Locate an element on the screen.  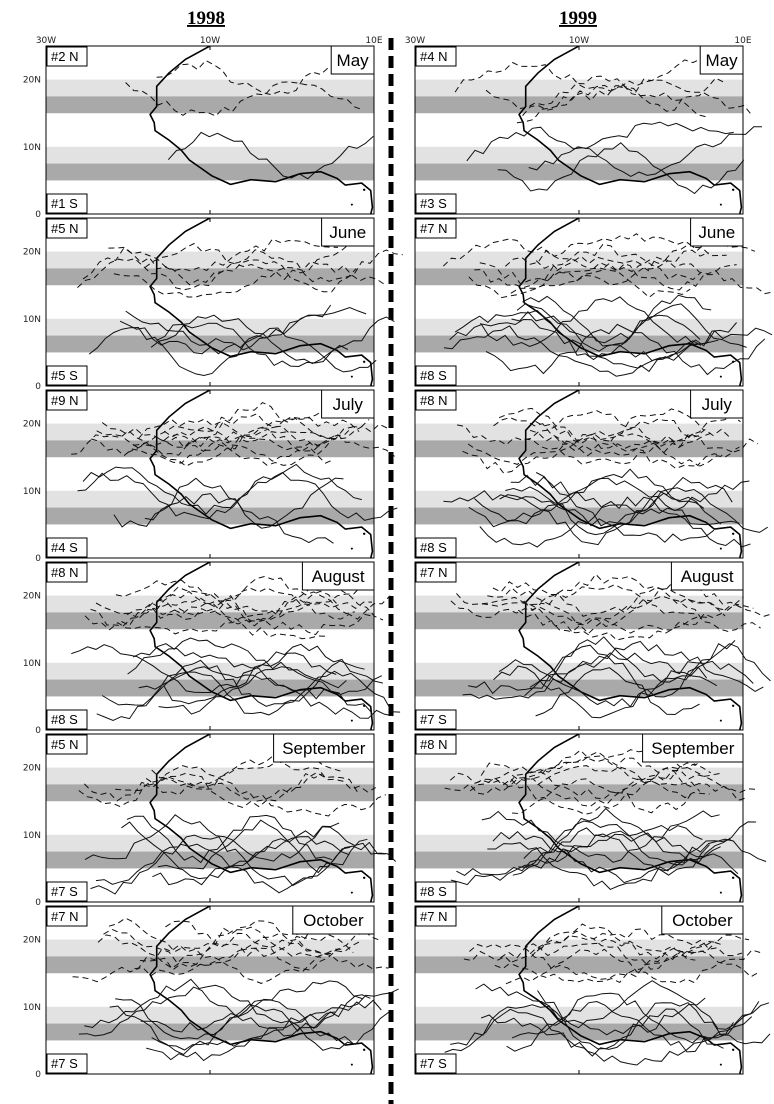
south-count-label: #3 S is located at coordinates (433, 203).